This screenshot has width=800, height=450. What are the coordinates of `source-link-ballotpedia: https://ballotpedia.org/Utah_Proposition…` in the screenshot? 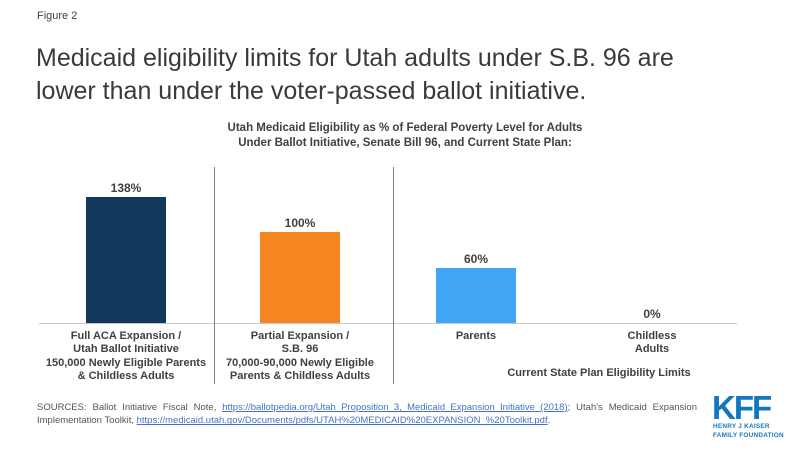 It's located at (395, 407).